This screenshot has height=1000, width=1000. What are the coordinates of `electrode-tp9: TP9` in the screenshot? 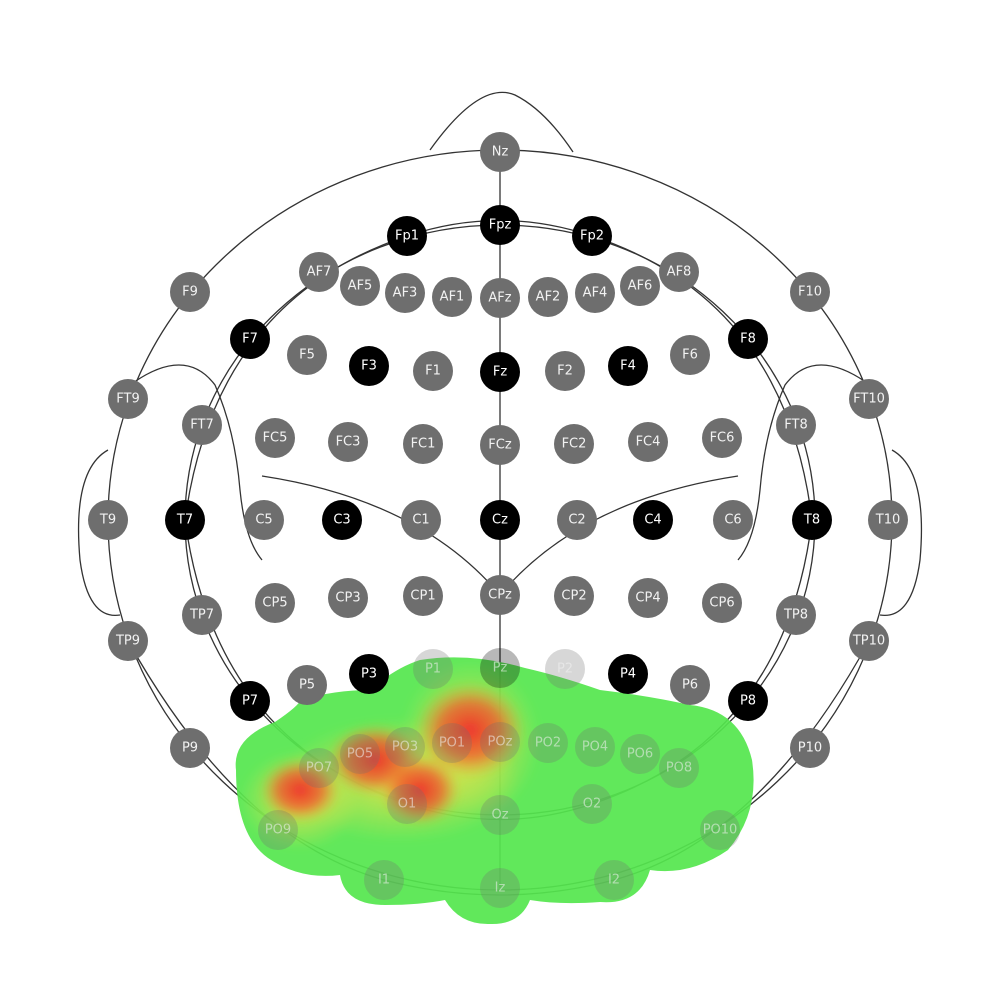 It's located at (128, 641).